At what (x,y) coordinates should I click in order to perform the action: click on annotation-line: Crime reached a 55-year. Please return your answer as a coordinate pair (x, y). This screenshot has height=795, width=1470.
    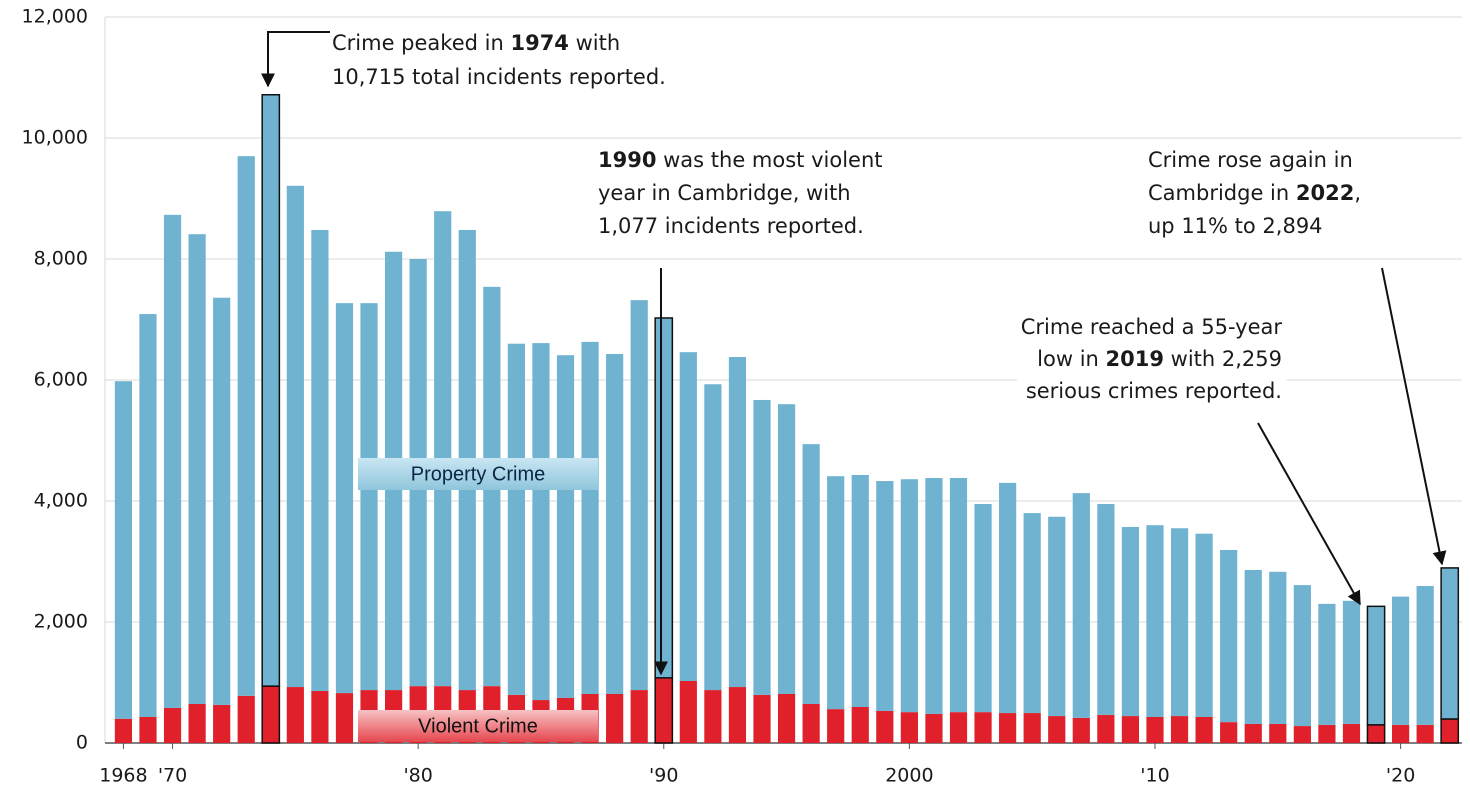
    Looking at the image, I should click on (1152, 327).